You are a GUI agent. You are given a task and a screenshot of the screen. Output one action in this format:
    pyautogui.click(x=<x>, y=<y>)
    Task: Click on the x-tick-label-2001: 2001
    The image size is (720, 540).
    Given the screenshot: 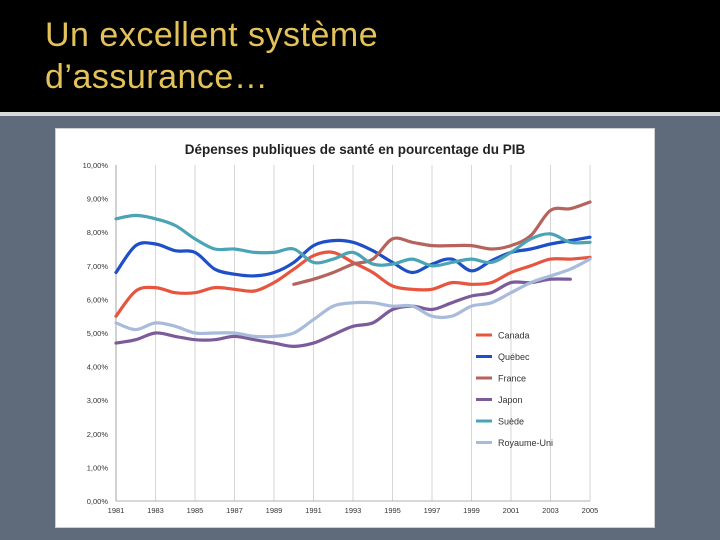 What is the action you would take?
    pyautogui.click(x=511, y=510)
    